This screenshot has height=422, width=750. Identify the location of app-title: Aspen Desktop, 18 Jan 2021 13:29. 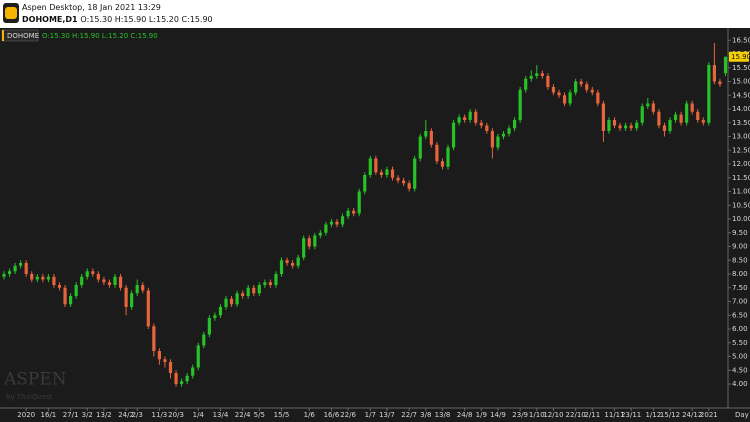
(91, 7).